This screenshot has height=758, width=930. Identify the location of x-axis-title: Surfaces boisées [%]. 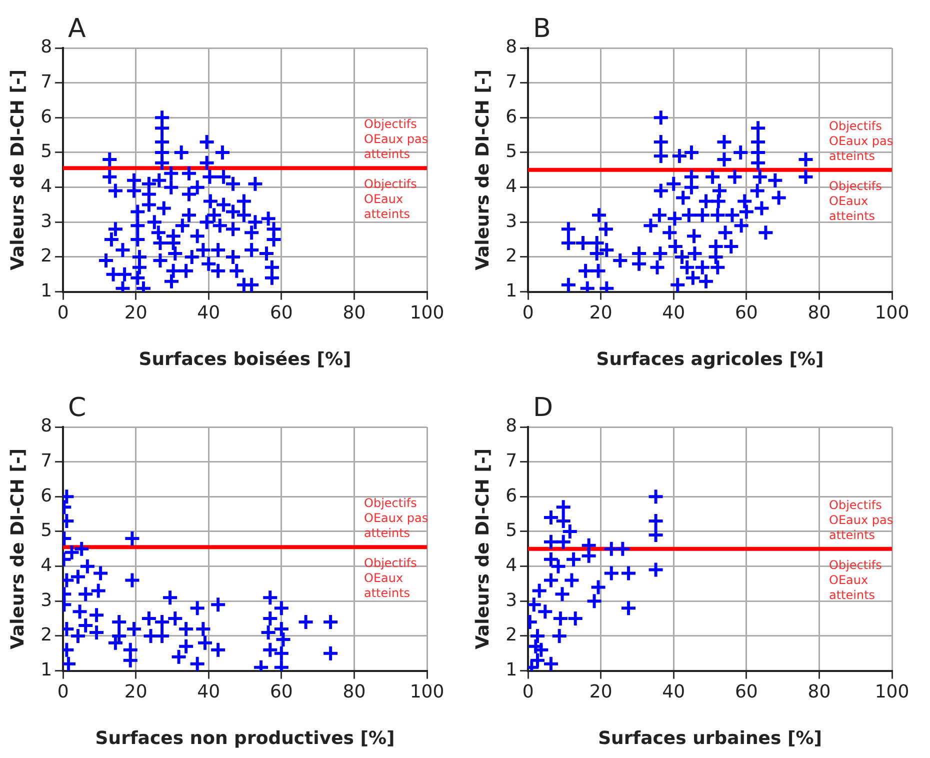
(245, 359).